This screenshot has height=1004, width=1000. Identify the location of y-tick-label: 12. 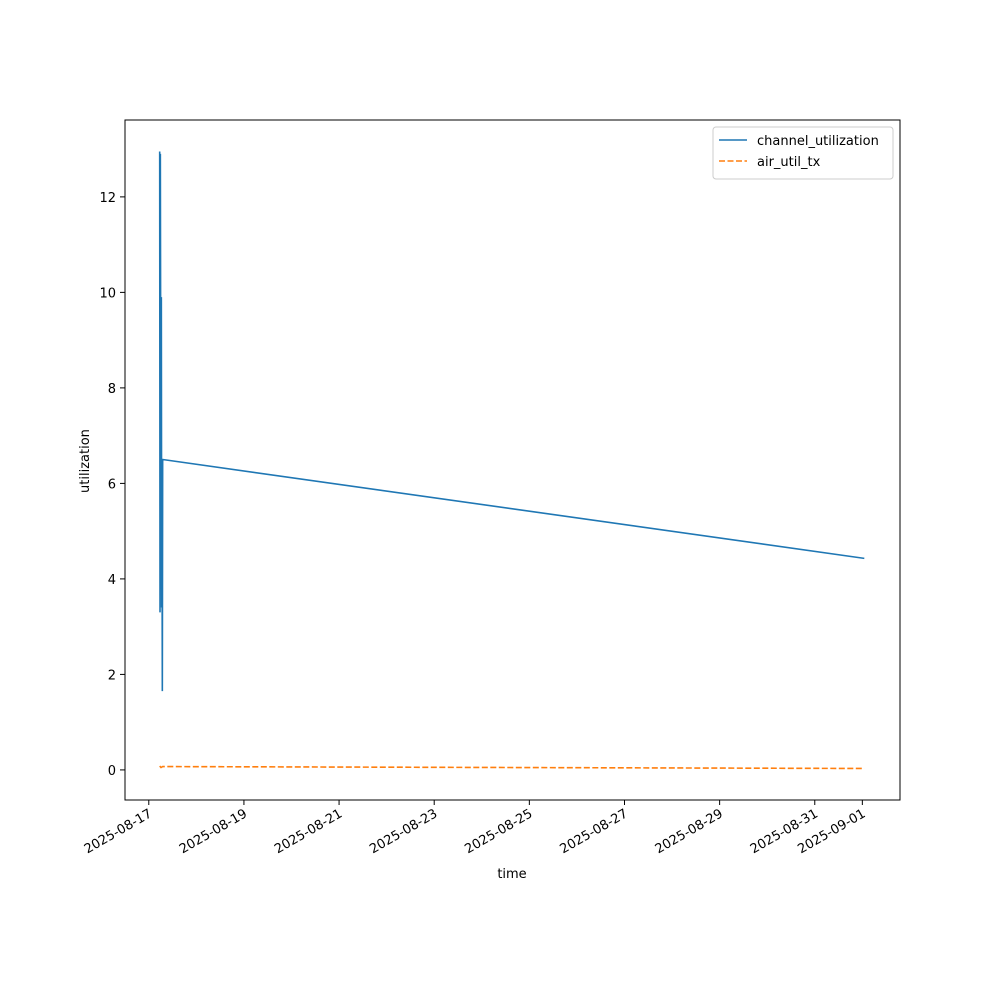
(107, 198).